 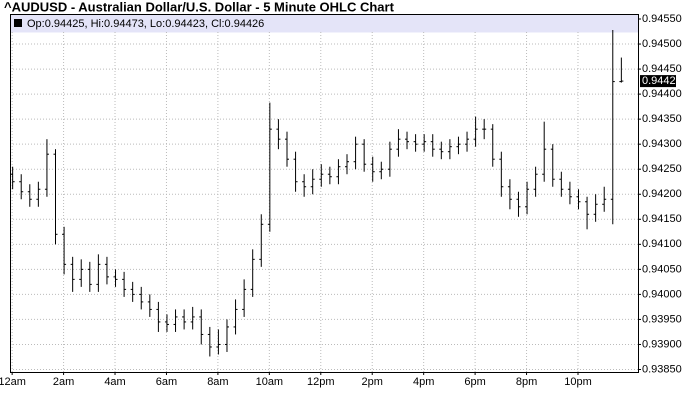 What do you see at coordinates (662, 244) in the screenshot?
I see `y-tick-label: 0.94100` at bounding box center [662, 244].